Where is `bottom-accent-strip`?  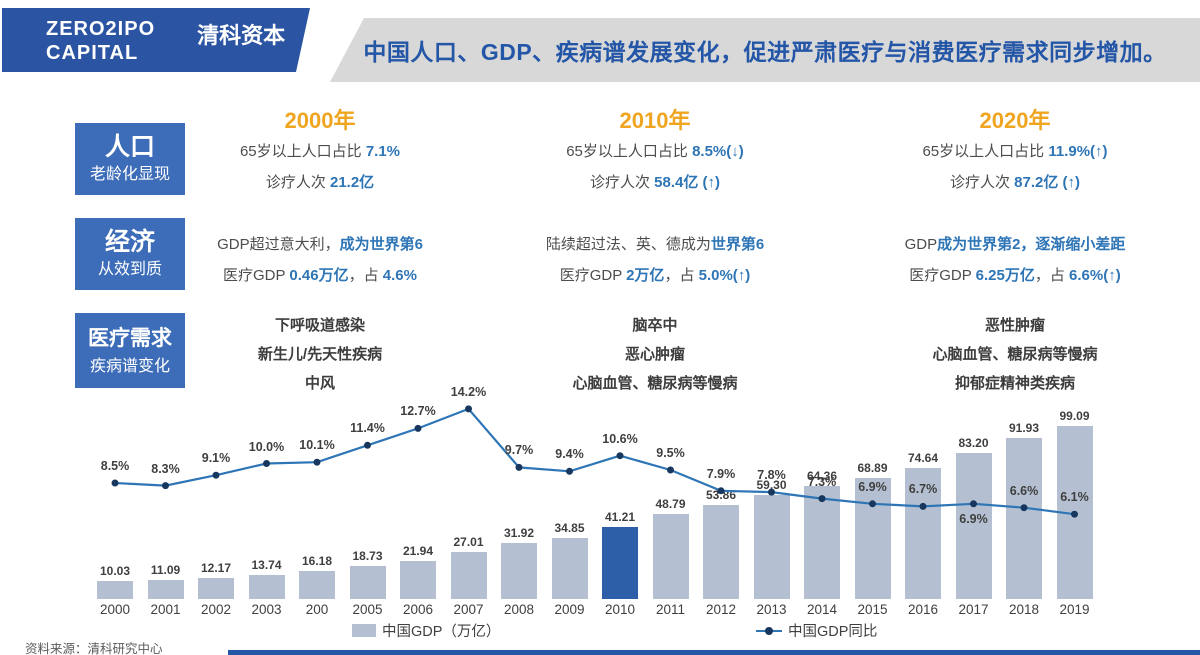
bottom-accent-strip is located at coordinates (714, 652).